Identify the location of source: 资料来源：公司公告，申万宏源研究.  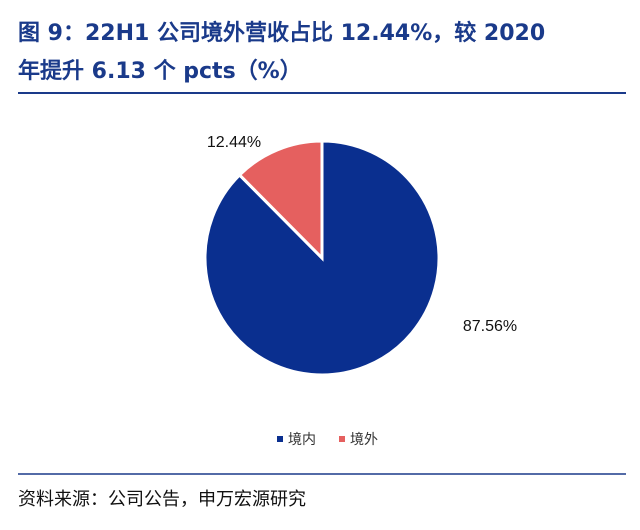
(162, 499).